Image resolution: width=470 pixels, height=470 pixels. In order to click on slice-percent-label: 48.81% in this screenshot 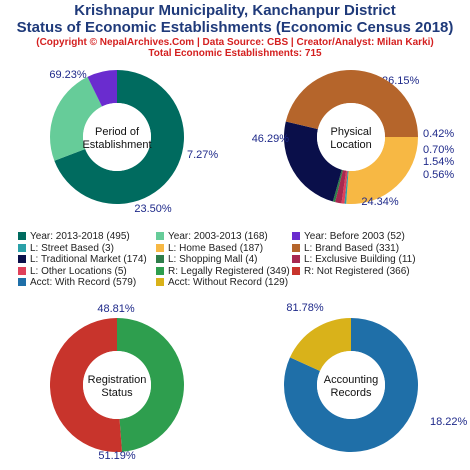, I will do `click(116, 309)`.